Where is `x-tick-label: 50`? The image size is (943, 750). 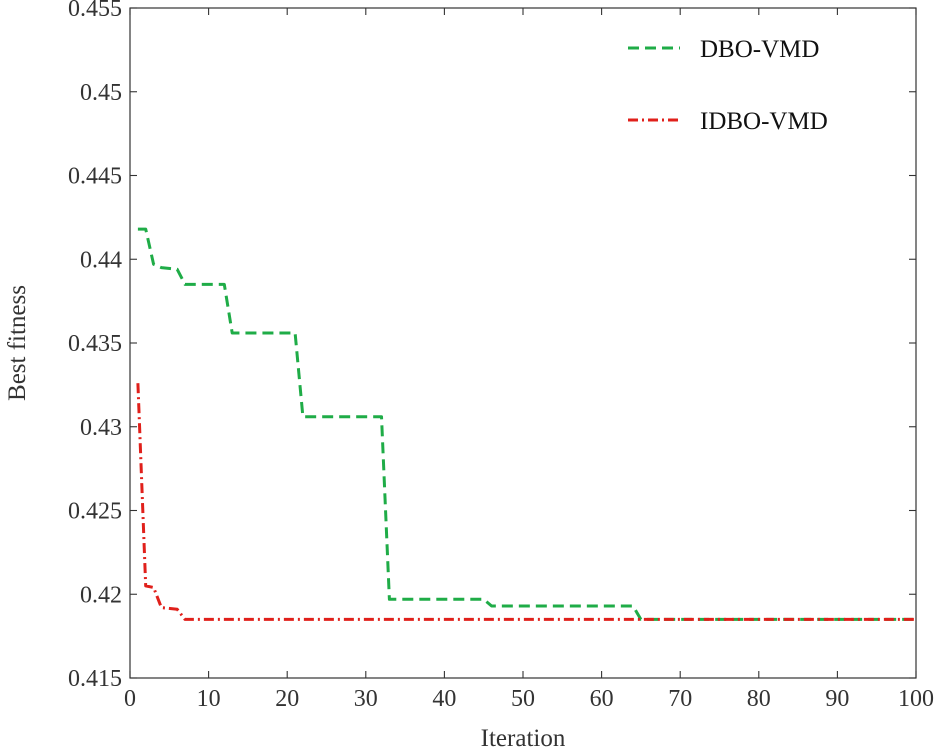
x-tick-label: 50 is located at coordinates (523, 699).